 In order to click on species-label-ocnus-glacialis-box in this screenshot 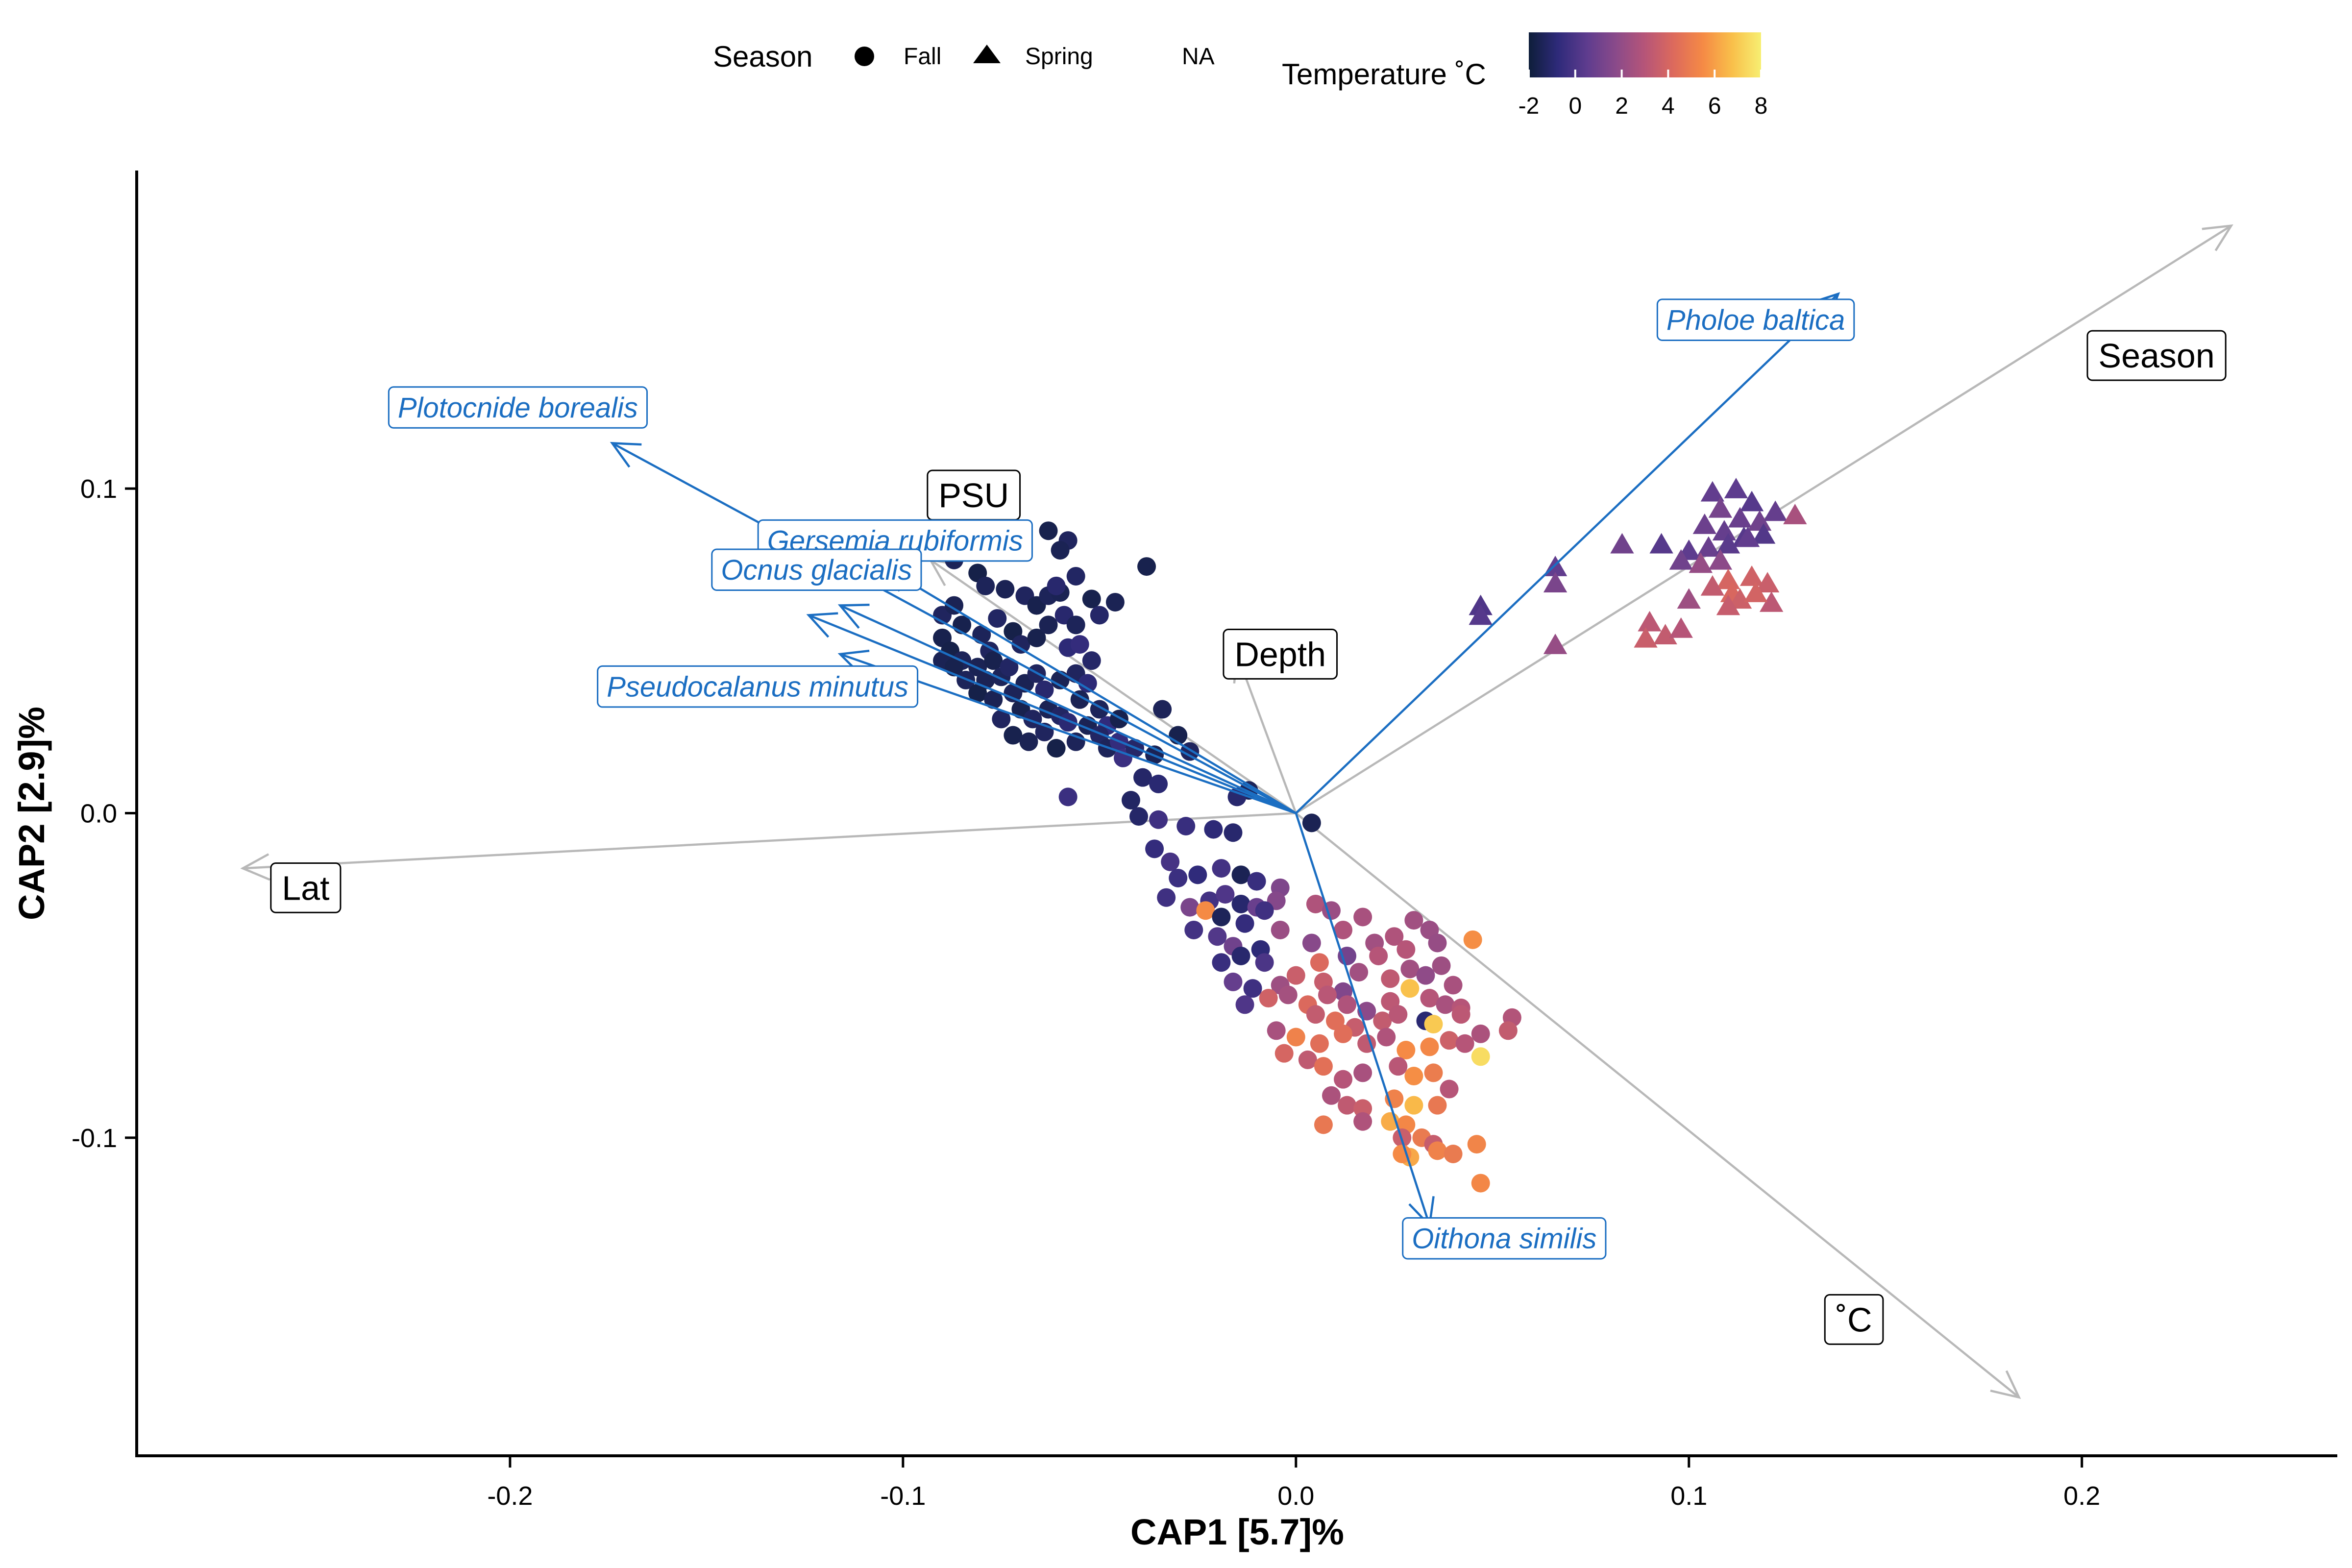, I will do `click(816, 569)`.